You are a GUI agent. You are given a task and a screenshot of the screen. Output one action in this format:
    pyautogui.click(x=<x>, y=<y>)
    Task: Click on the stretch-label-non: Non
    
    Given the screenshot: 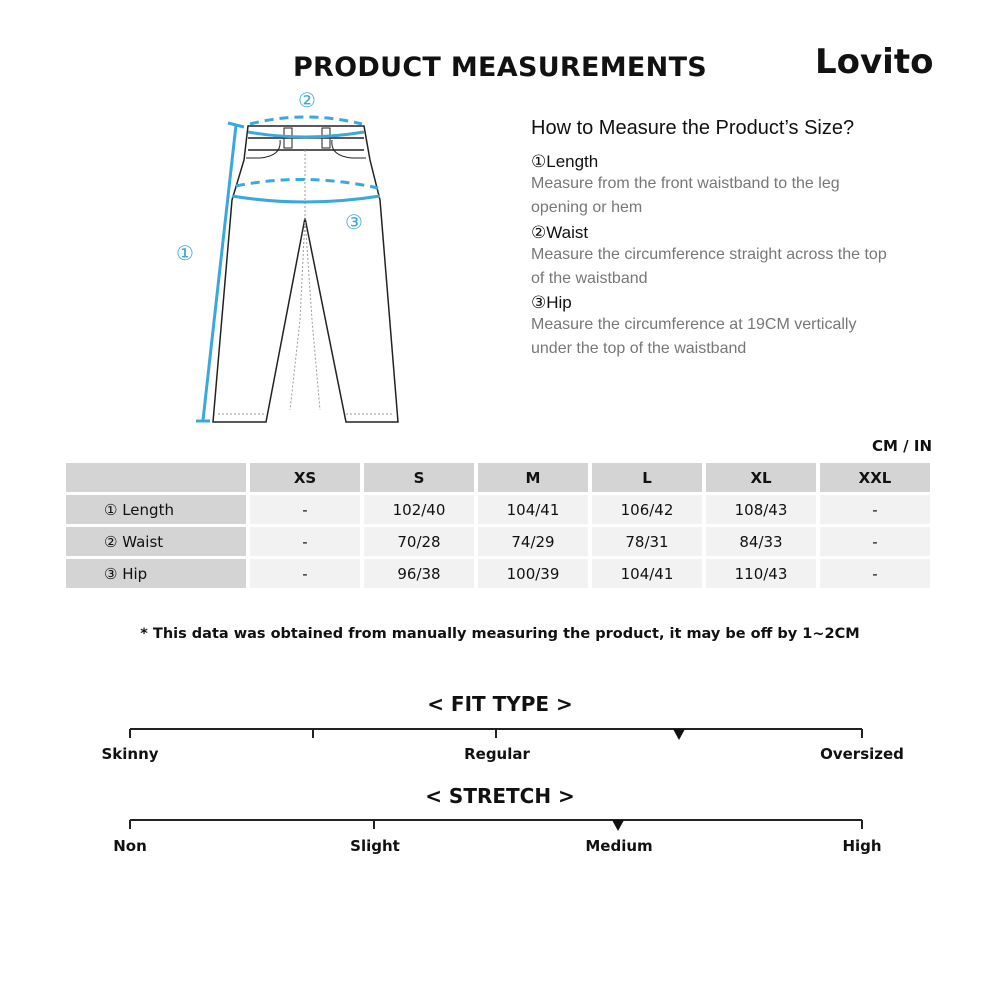 What is the action you would take?
    pyautogui.click(x=130, y=846)
    